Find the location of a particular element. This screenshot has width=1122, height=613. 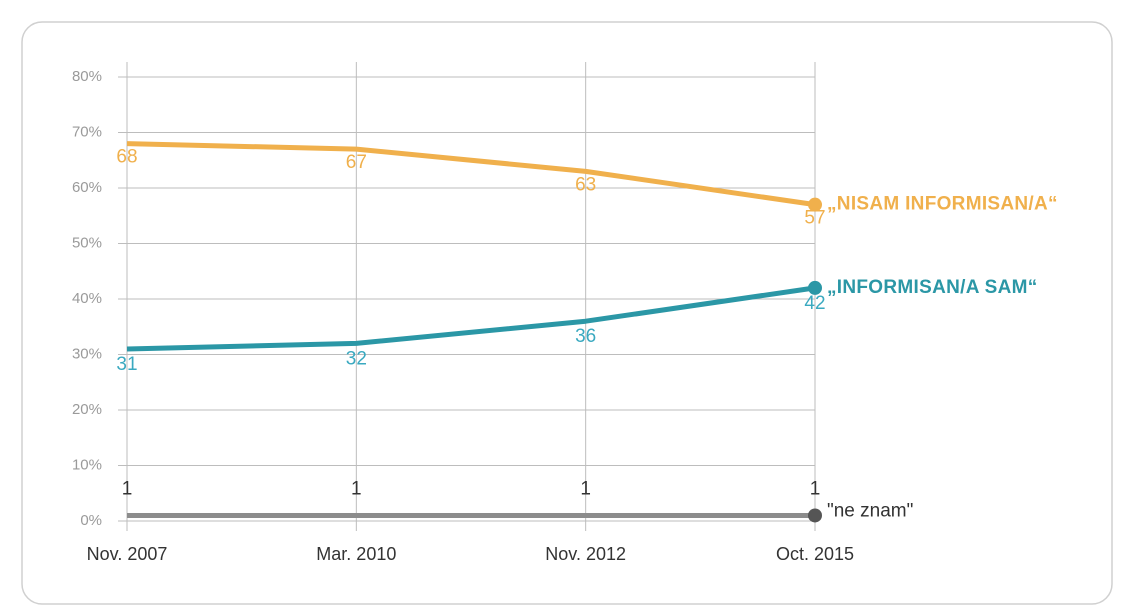

series-name: „NISAM INFORMISAN/A“ is located at coordinates (942, 204).